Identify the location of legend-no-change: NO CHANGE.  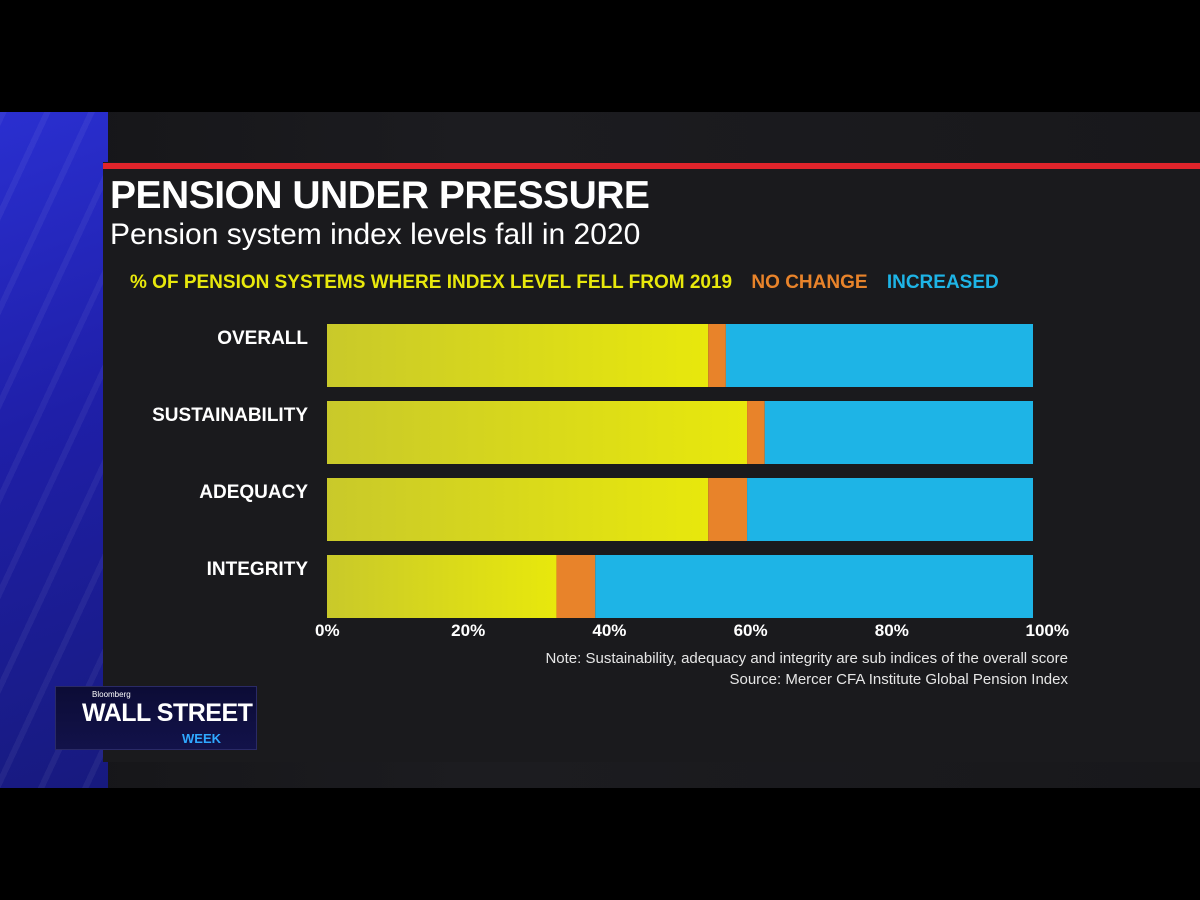
(809, 282).